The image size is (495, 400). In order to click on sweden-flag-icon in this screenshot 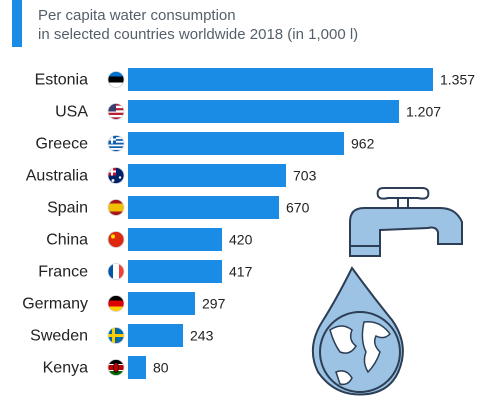, I will do `click(116, 335)`.